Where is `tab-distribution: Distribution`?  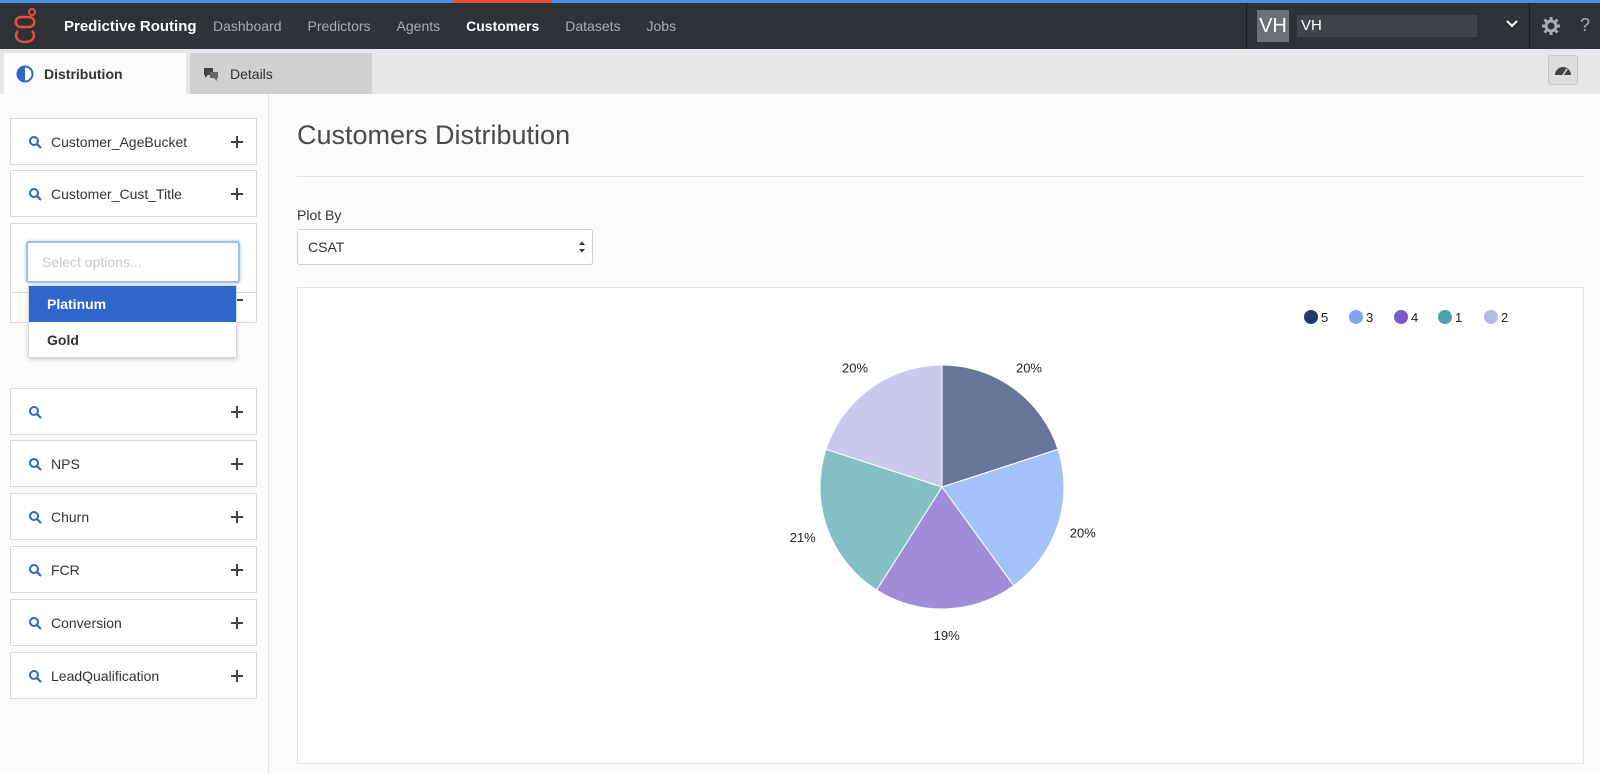
tab-distribution: Distribution is located at coordinates (95, 73).